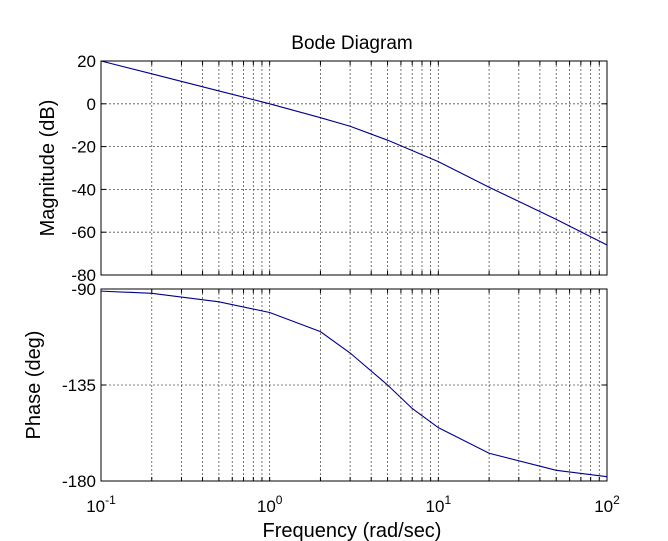  I want to click on phase-y-tick-label: -135, so click(79, 385).